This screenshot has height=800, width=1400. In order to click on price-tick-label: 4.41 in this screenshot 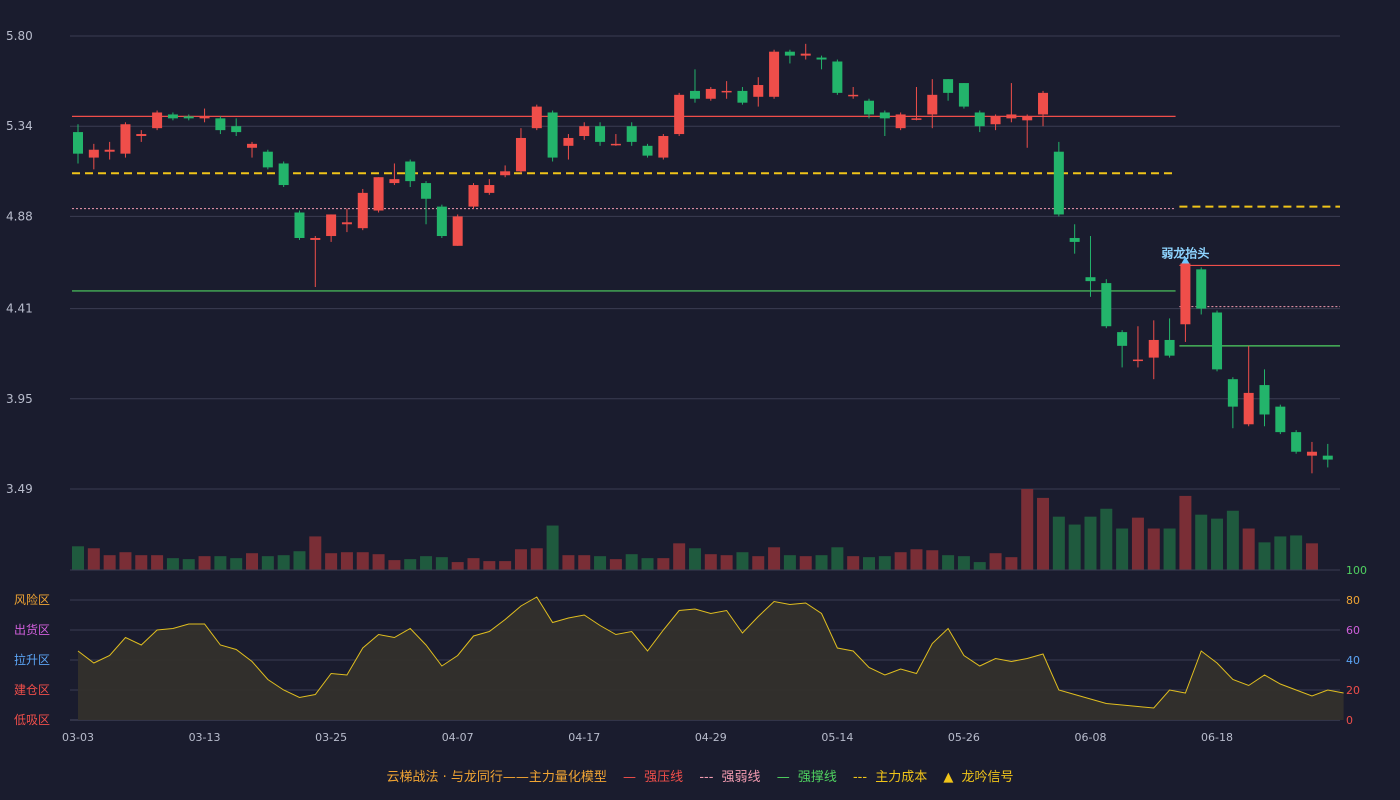, I will do `click(19, 309)`.